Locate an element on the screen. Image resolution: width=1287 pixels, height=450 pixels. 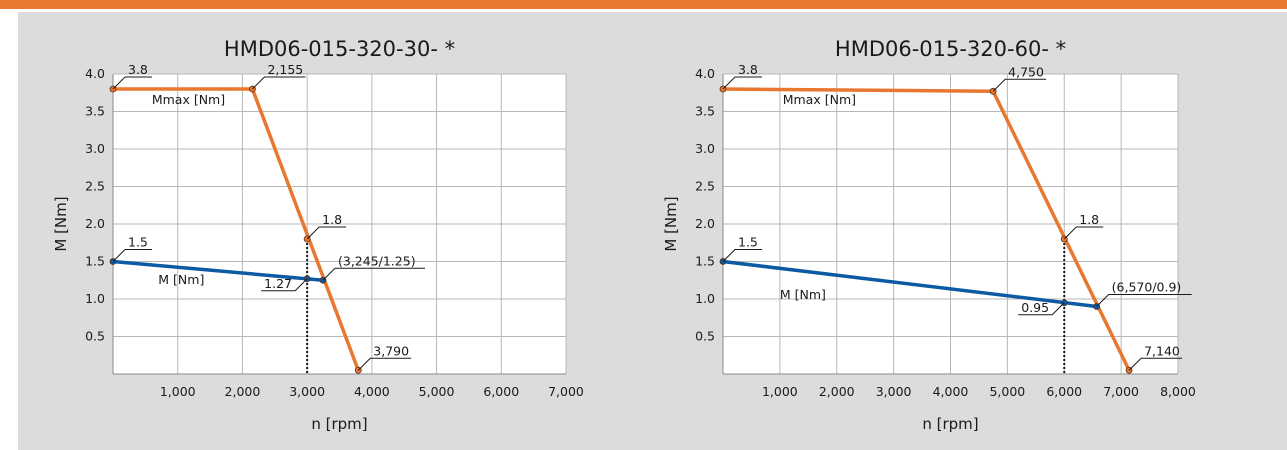
annotation-label: 3,790 is located at coordinates (391, 350).